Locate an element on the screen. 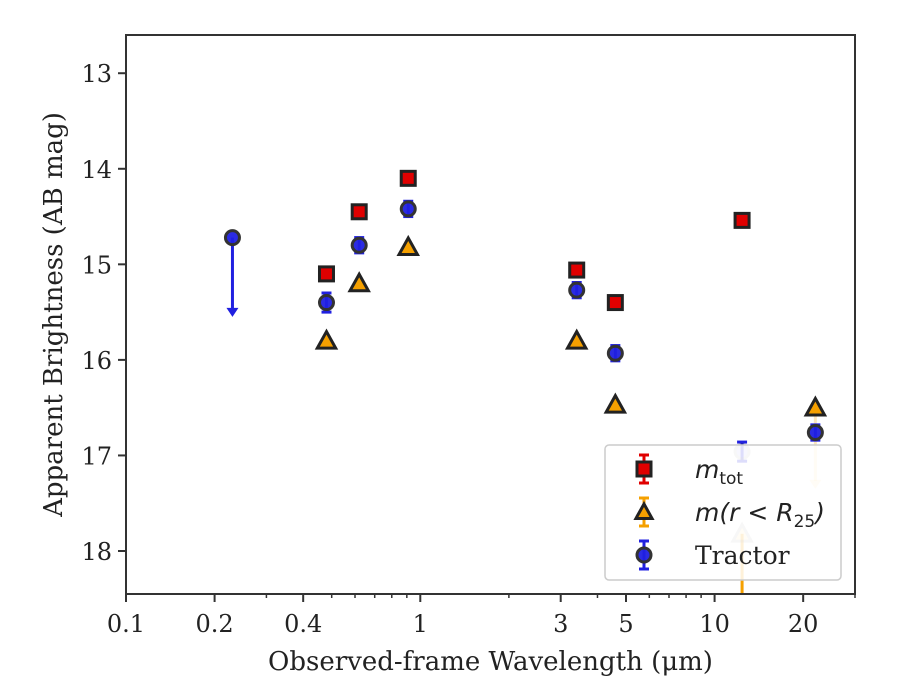 This screenshot has height=700, width=900. y-tick-label: 14 is located at coordinates (96, 170).